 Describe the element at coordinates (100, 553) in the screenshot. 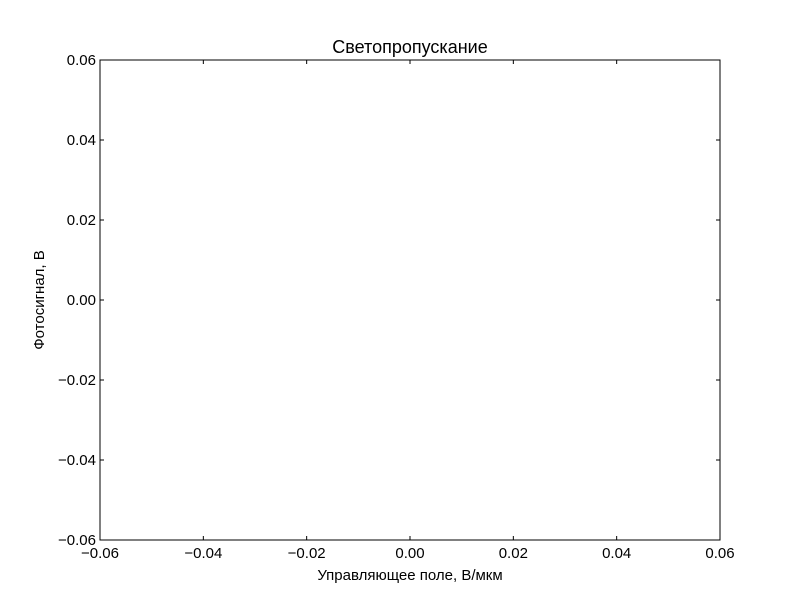

I see `x-tick-label: −0.06` at that location.